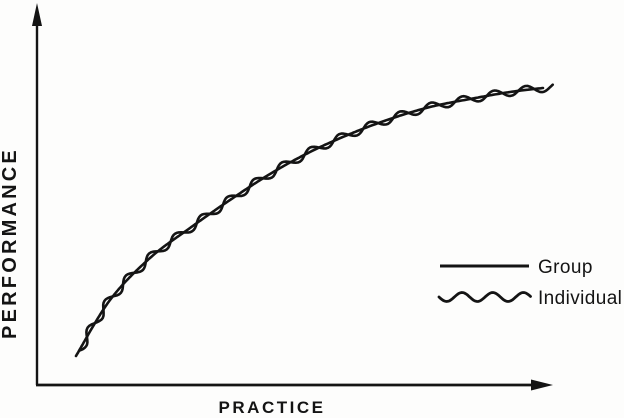 Image resolution: width=624 pixels, height=418 pixels. What do you see at coordinates (272, 407) in the screenshot?
I see `x-axis-label: PRACTICE` at bounding box center [272, 407].